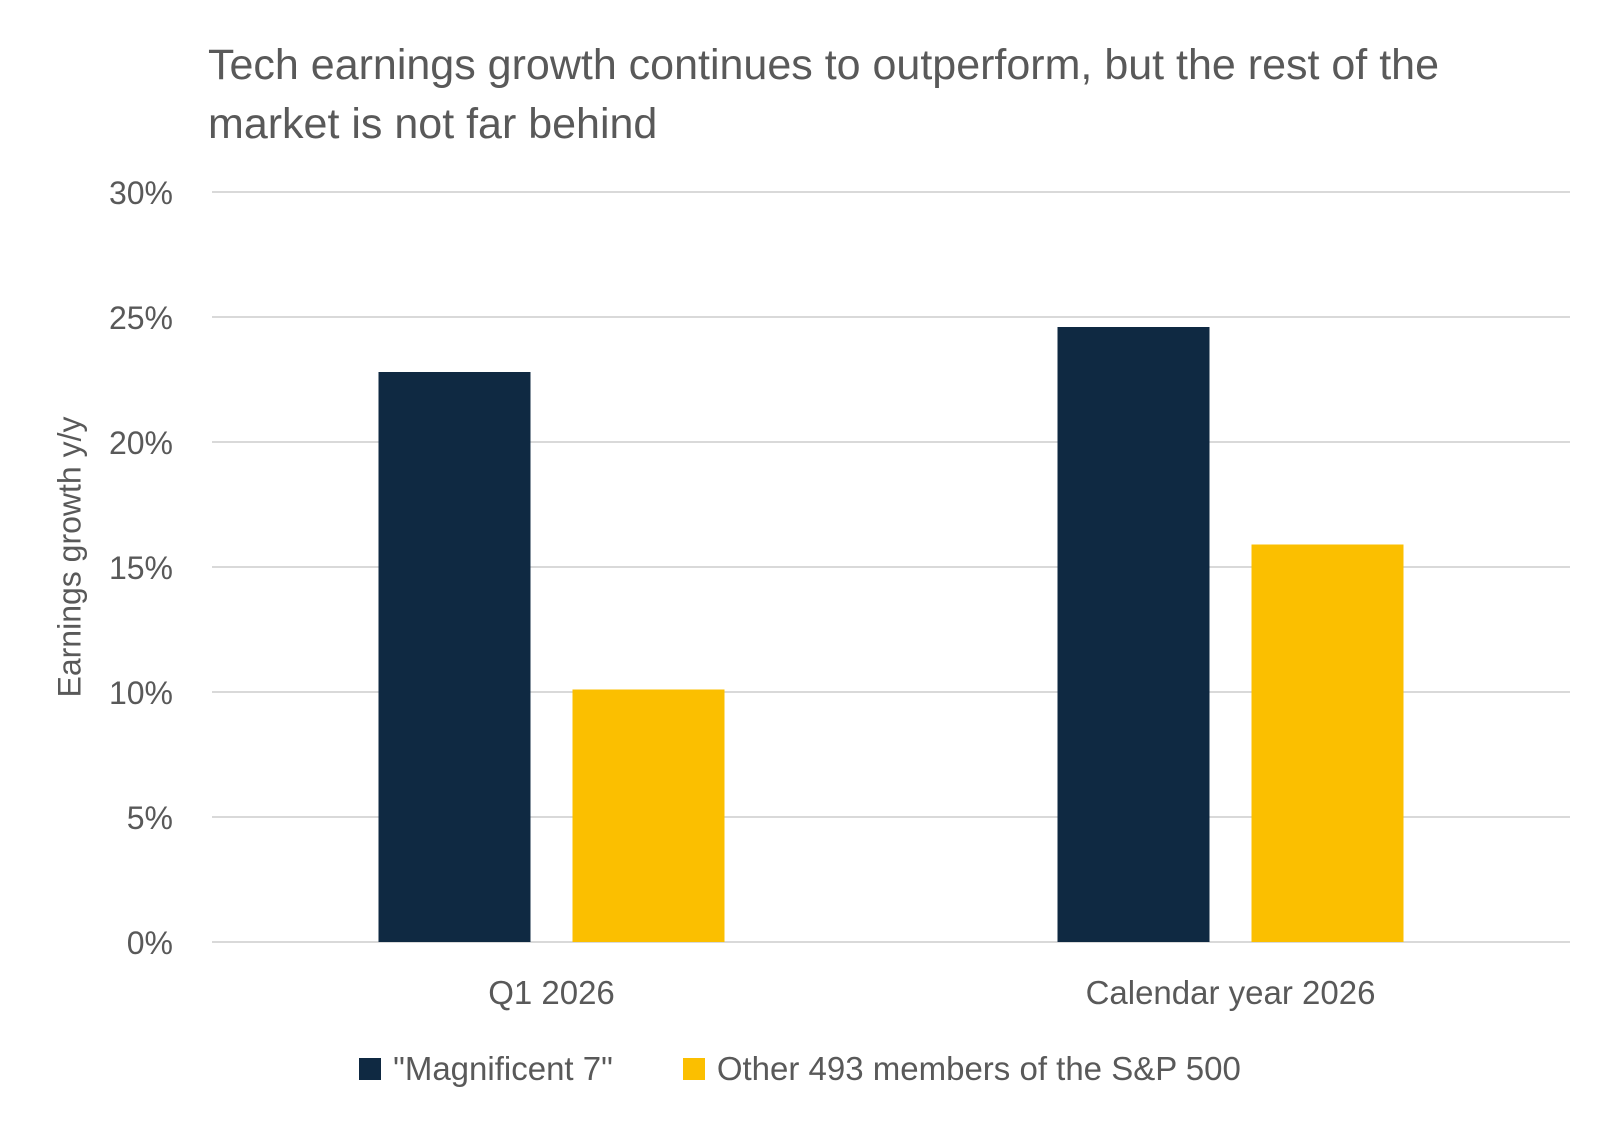 The width and height of the screenshot is (1600, 1123). What do you see at coordinates (141, 443) in the screenshot?
I see `y-tick-label: 20%` at bounding box center [141, 443].